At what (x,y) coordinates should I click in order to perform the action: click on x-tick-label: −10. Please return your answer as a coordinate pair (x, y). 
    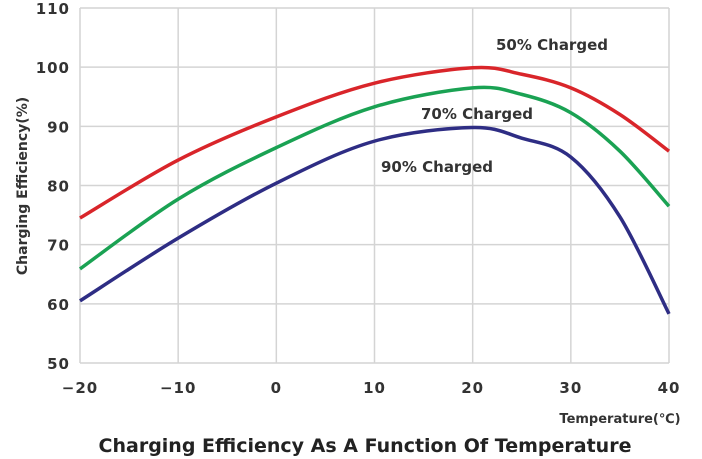
    Looking at the image, I should click on (178, 388).